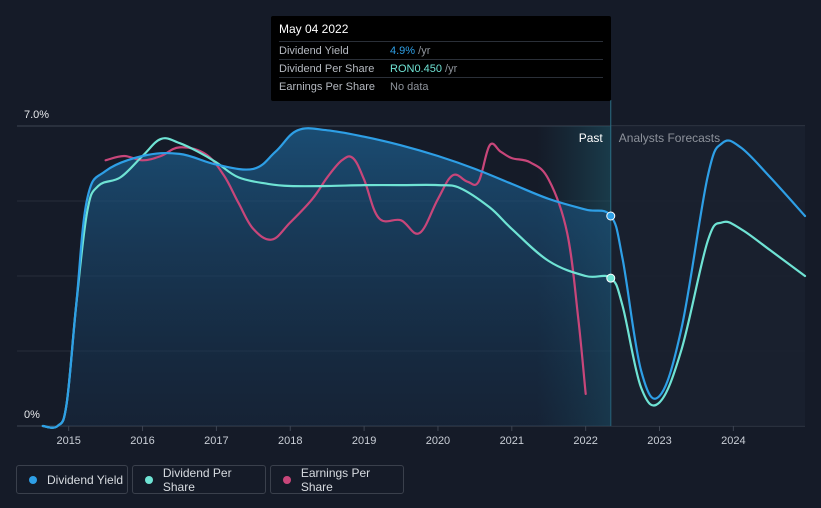 The image size is (821, 508). I want to click on tooltip-row-dividend-per-share: Dividend Per Share RON0.450 /yr, so click(441, 68).